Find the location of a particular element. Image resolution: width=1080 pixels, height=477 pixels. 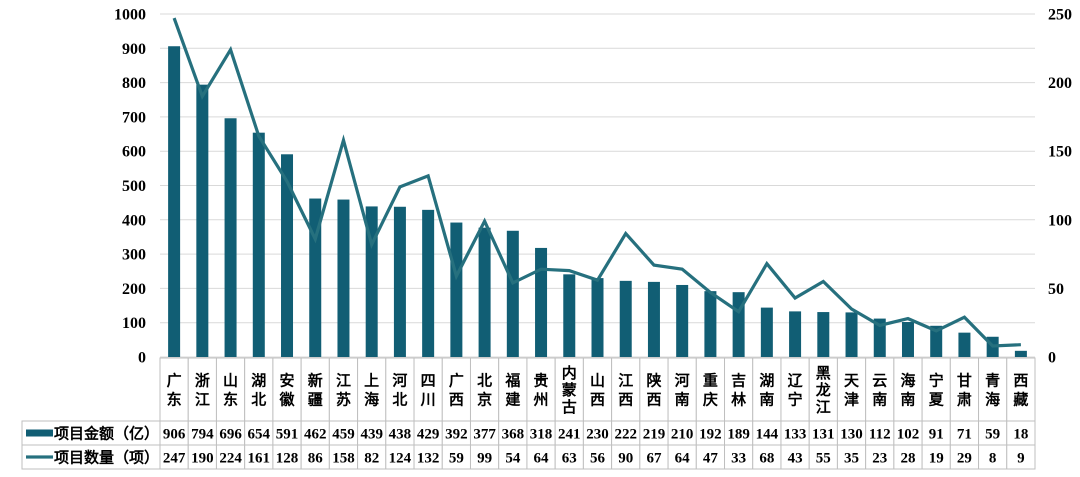

table-value-amount: 192 is located at coordinates (710, 435).